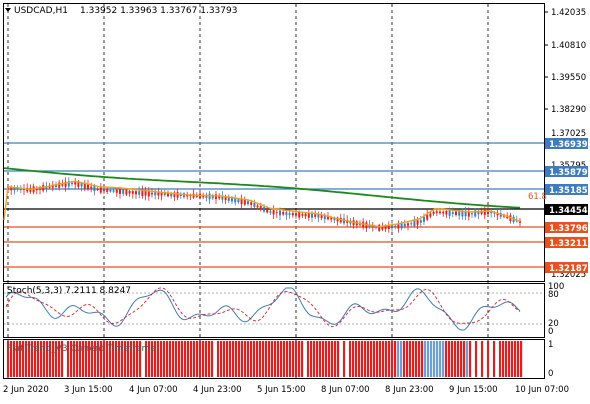  What do you see at coordinates (568, 269) in the screenshot?
I see `price-tag-7-text: 1.32187` at bounding box center [568, 269].